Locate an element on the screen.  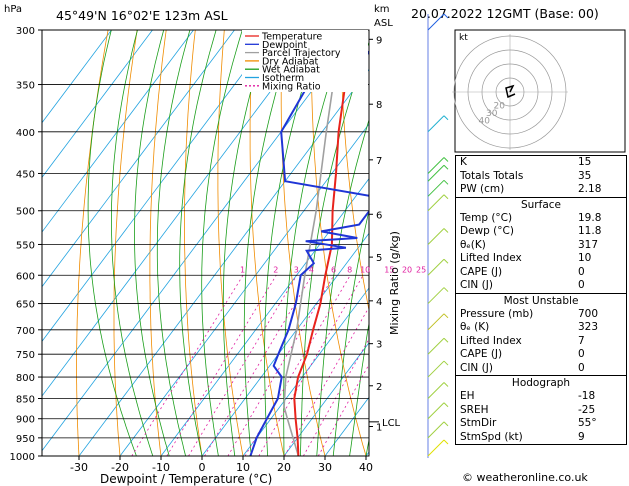
surface-value: 19.8 is located at coordinates (590, 217).